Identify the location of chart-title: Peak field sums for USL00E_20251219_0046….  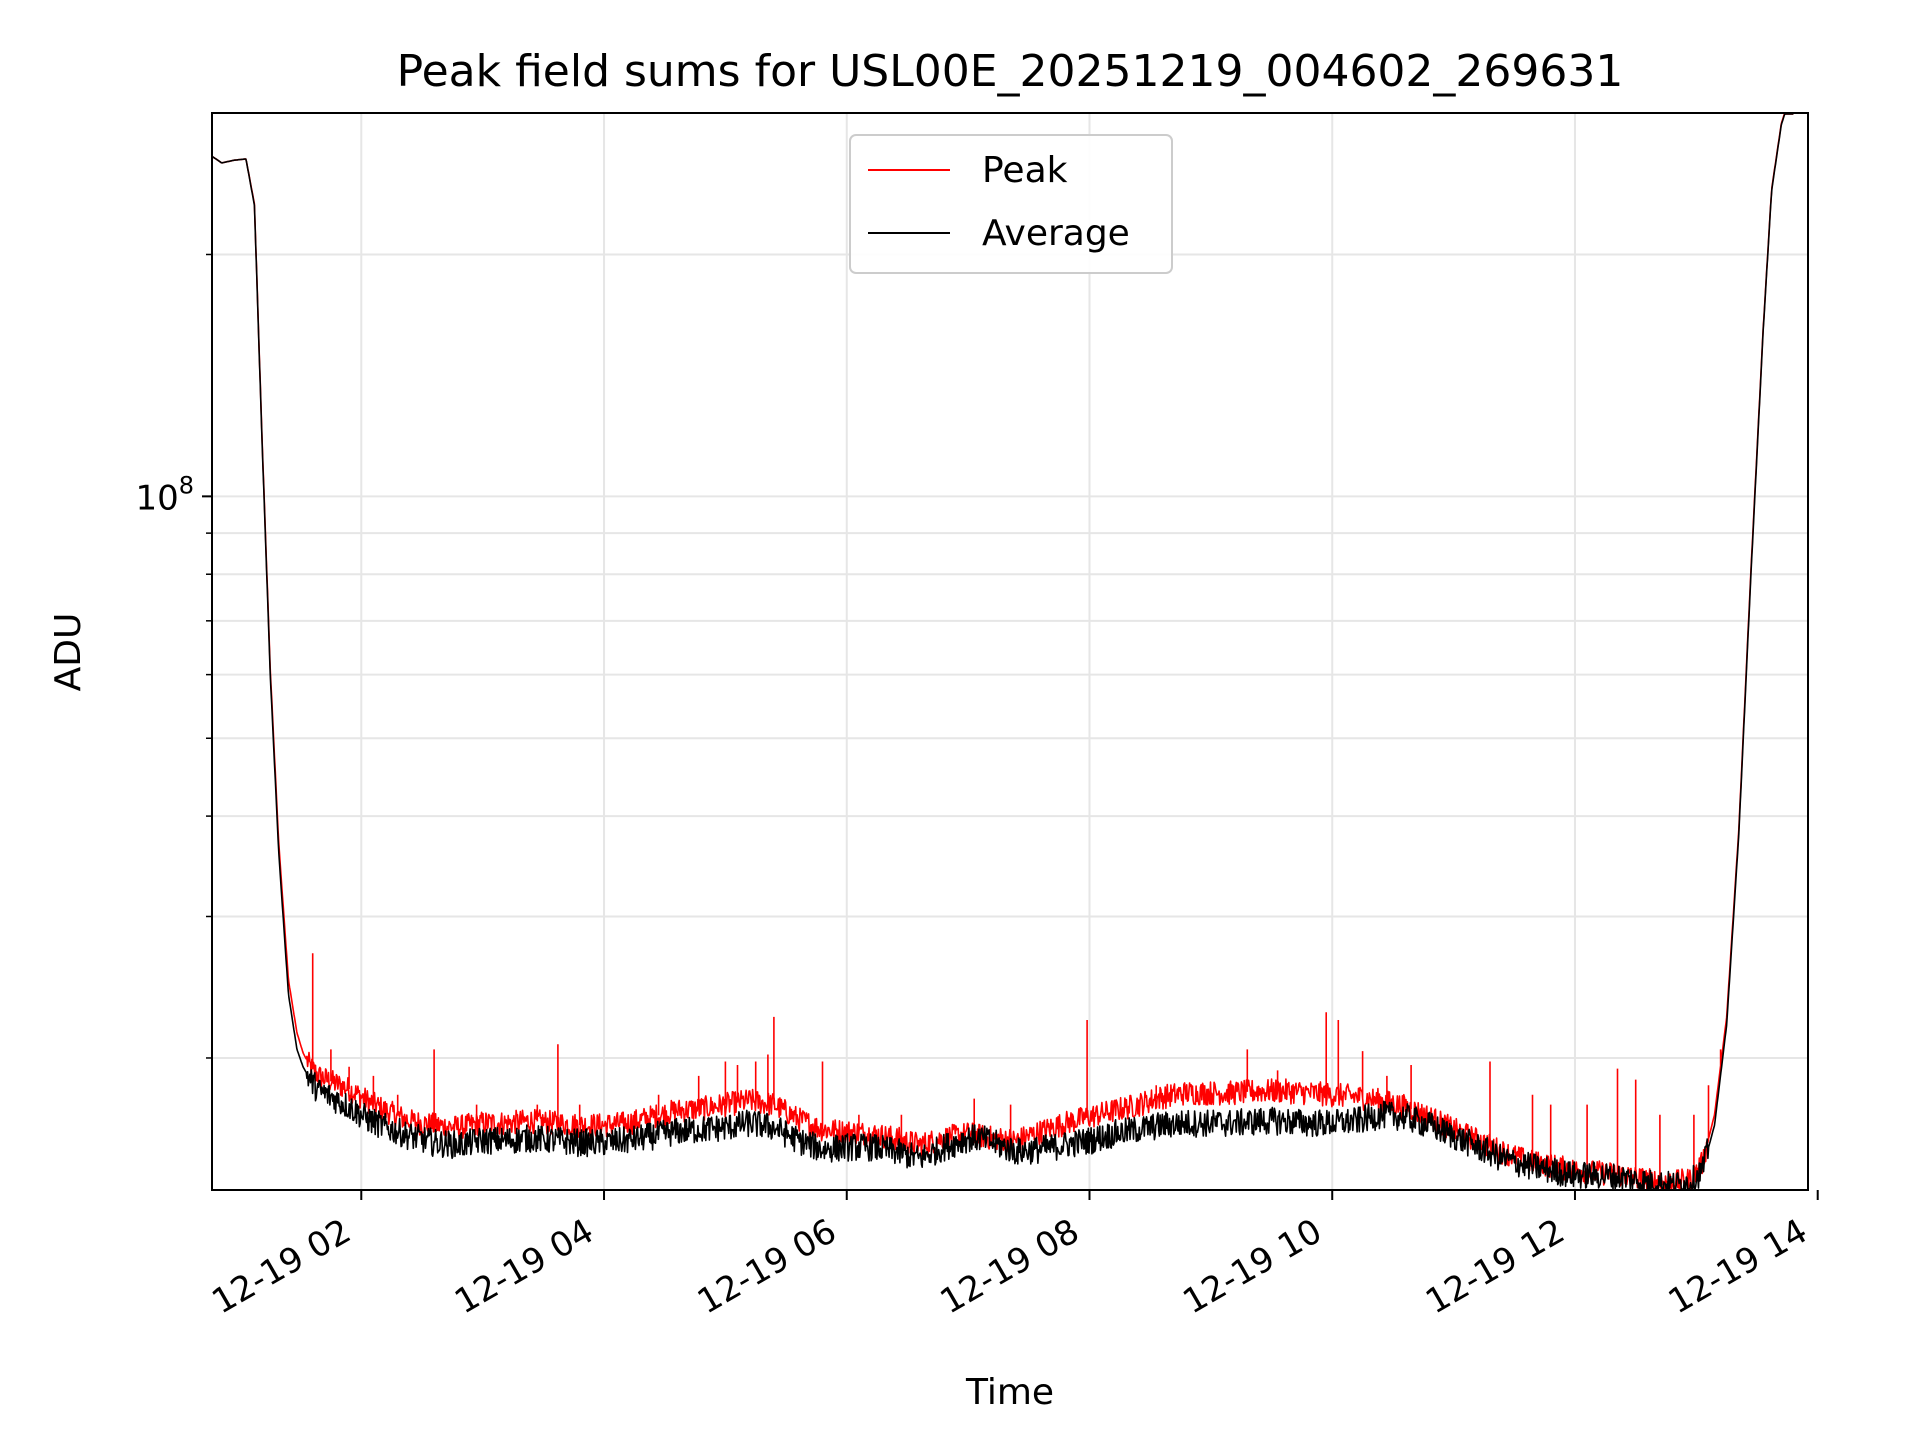
(1010, 71).